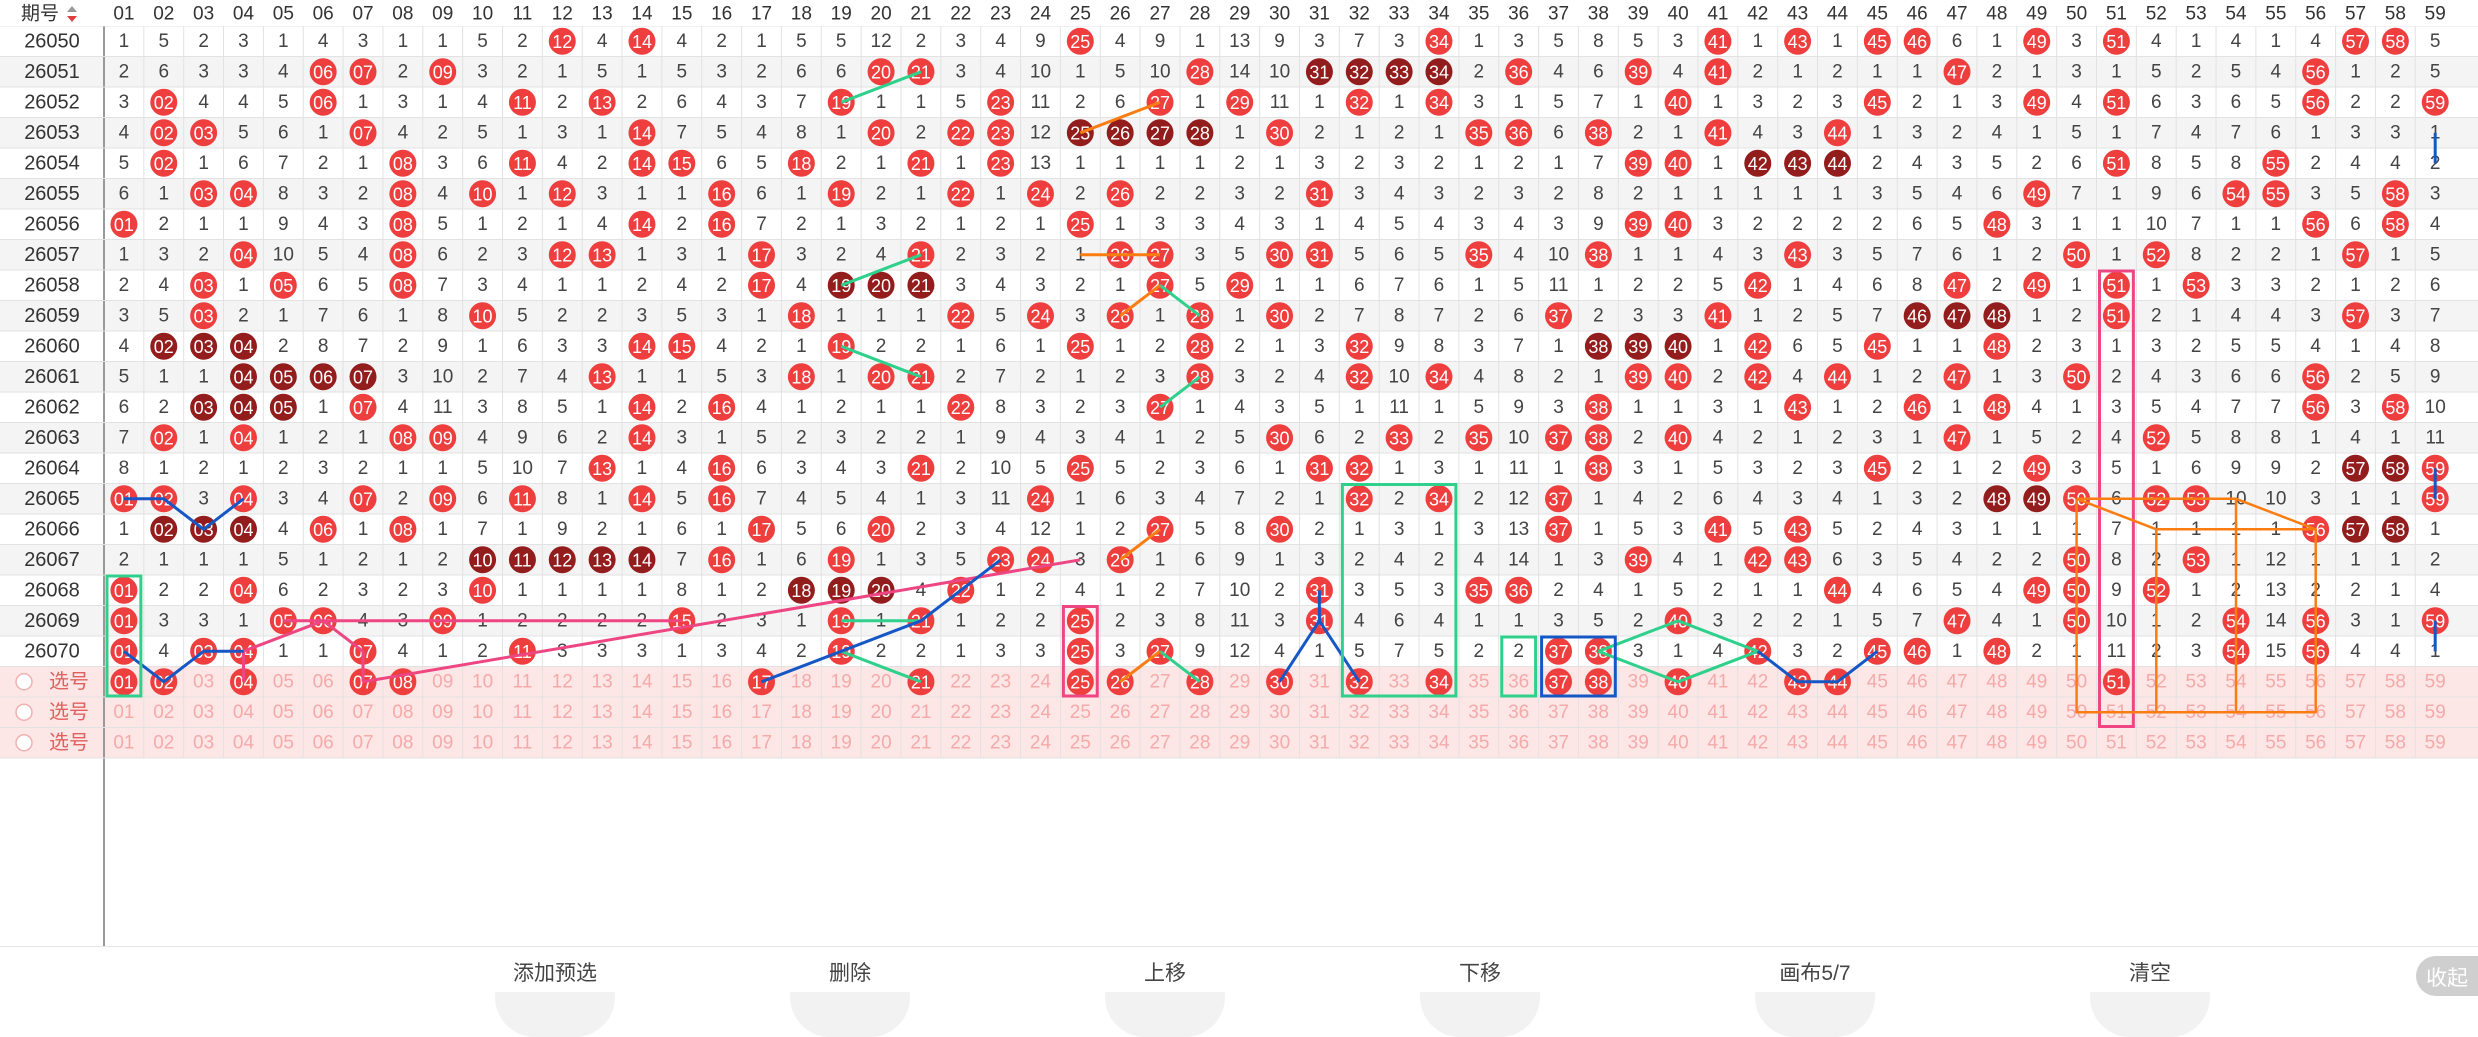 This screenshot has width=2478, height=1037. Describe the element at coordinates (555, 992) in the screenshot. I see `add-preselect-button: 添加预选` at that location.